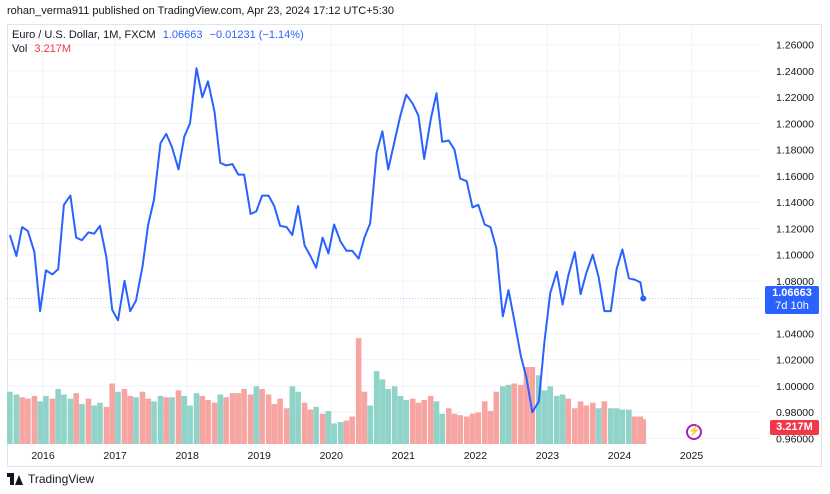 This screenshot has height=494, width=830. What do you see at coordinates (795, 177) in the screenshot?
I see `y-tick-label: 1.16000` at bounding box center [795, 177].